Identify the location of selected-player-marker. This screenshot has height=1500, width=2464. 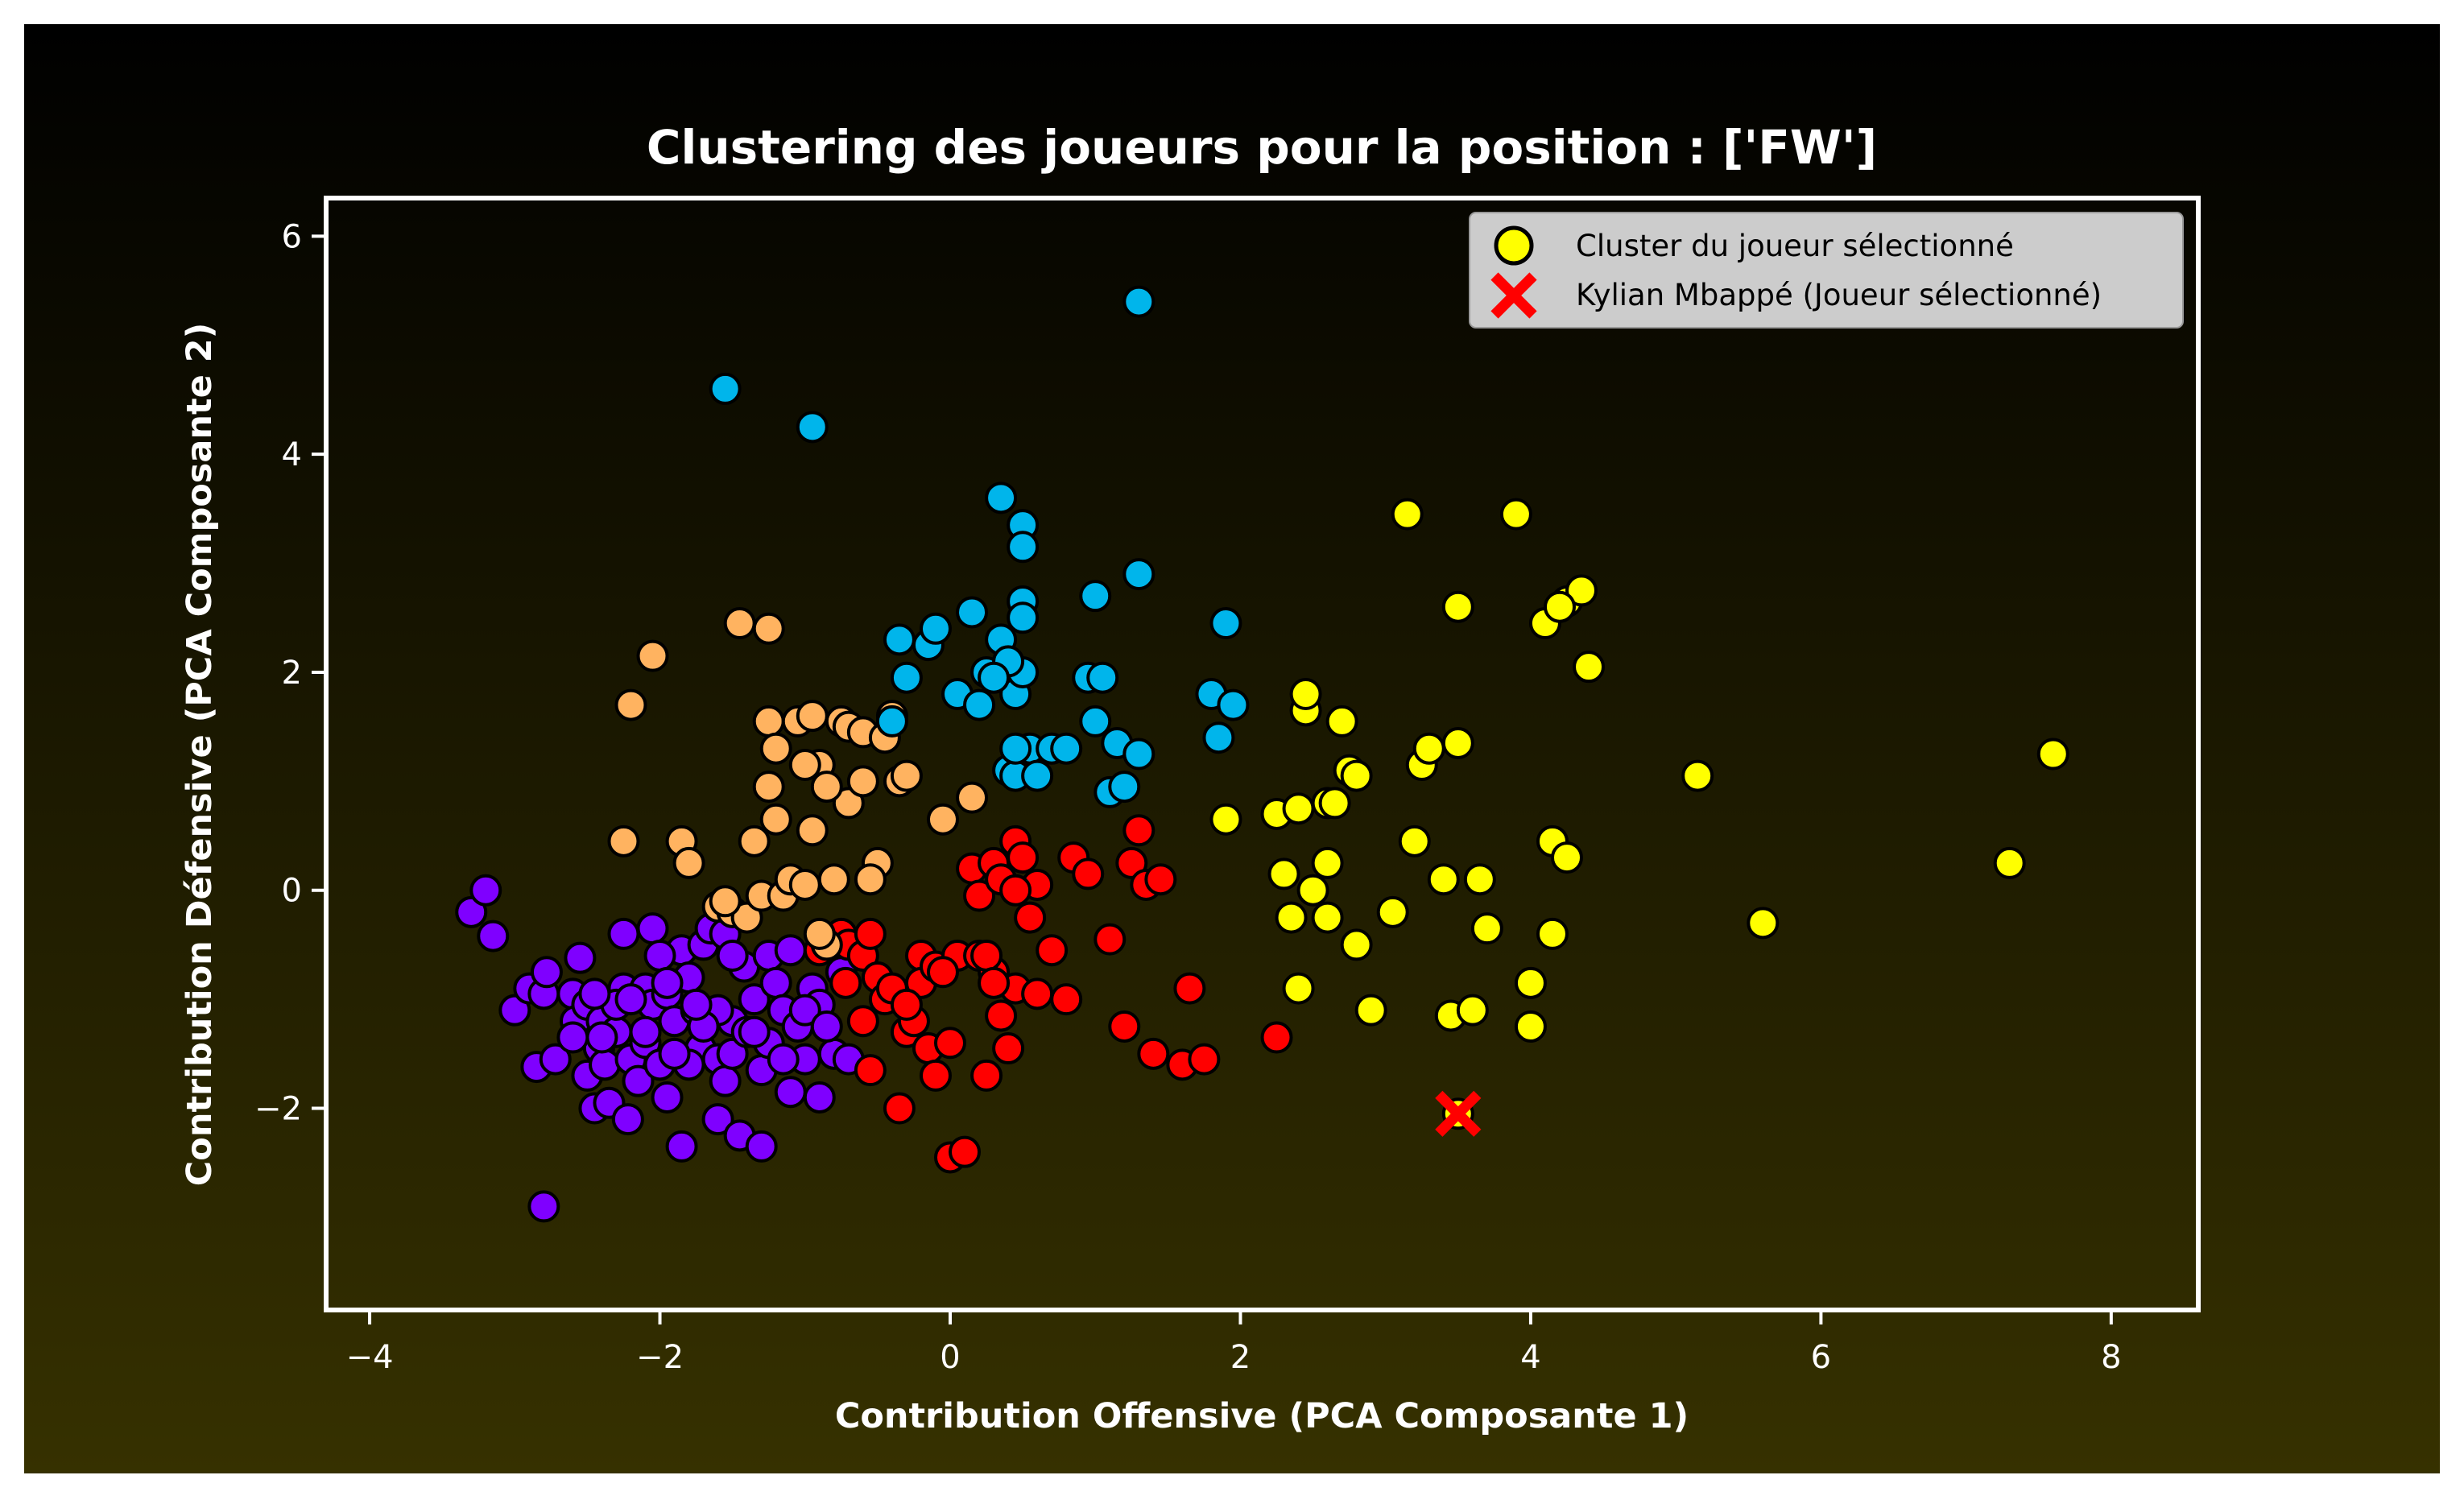
(1458, 1113).